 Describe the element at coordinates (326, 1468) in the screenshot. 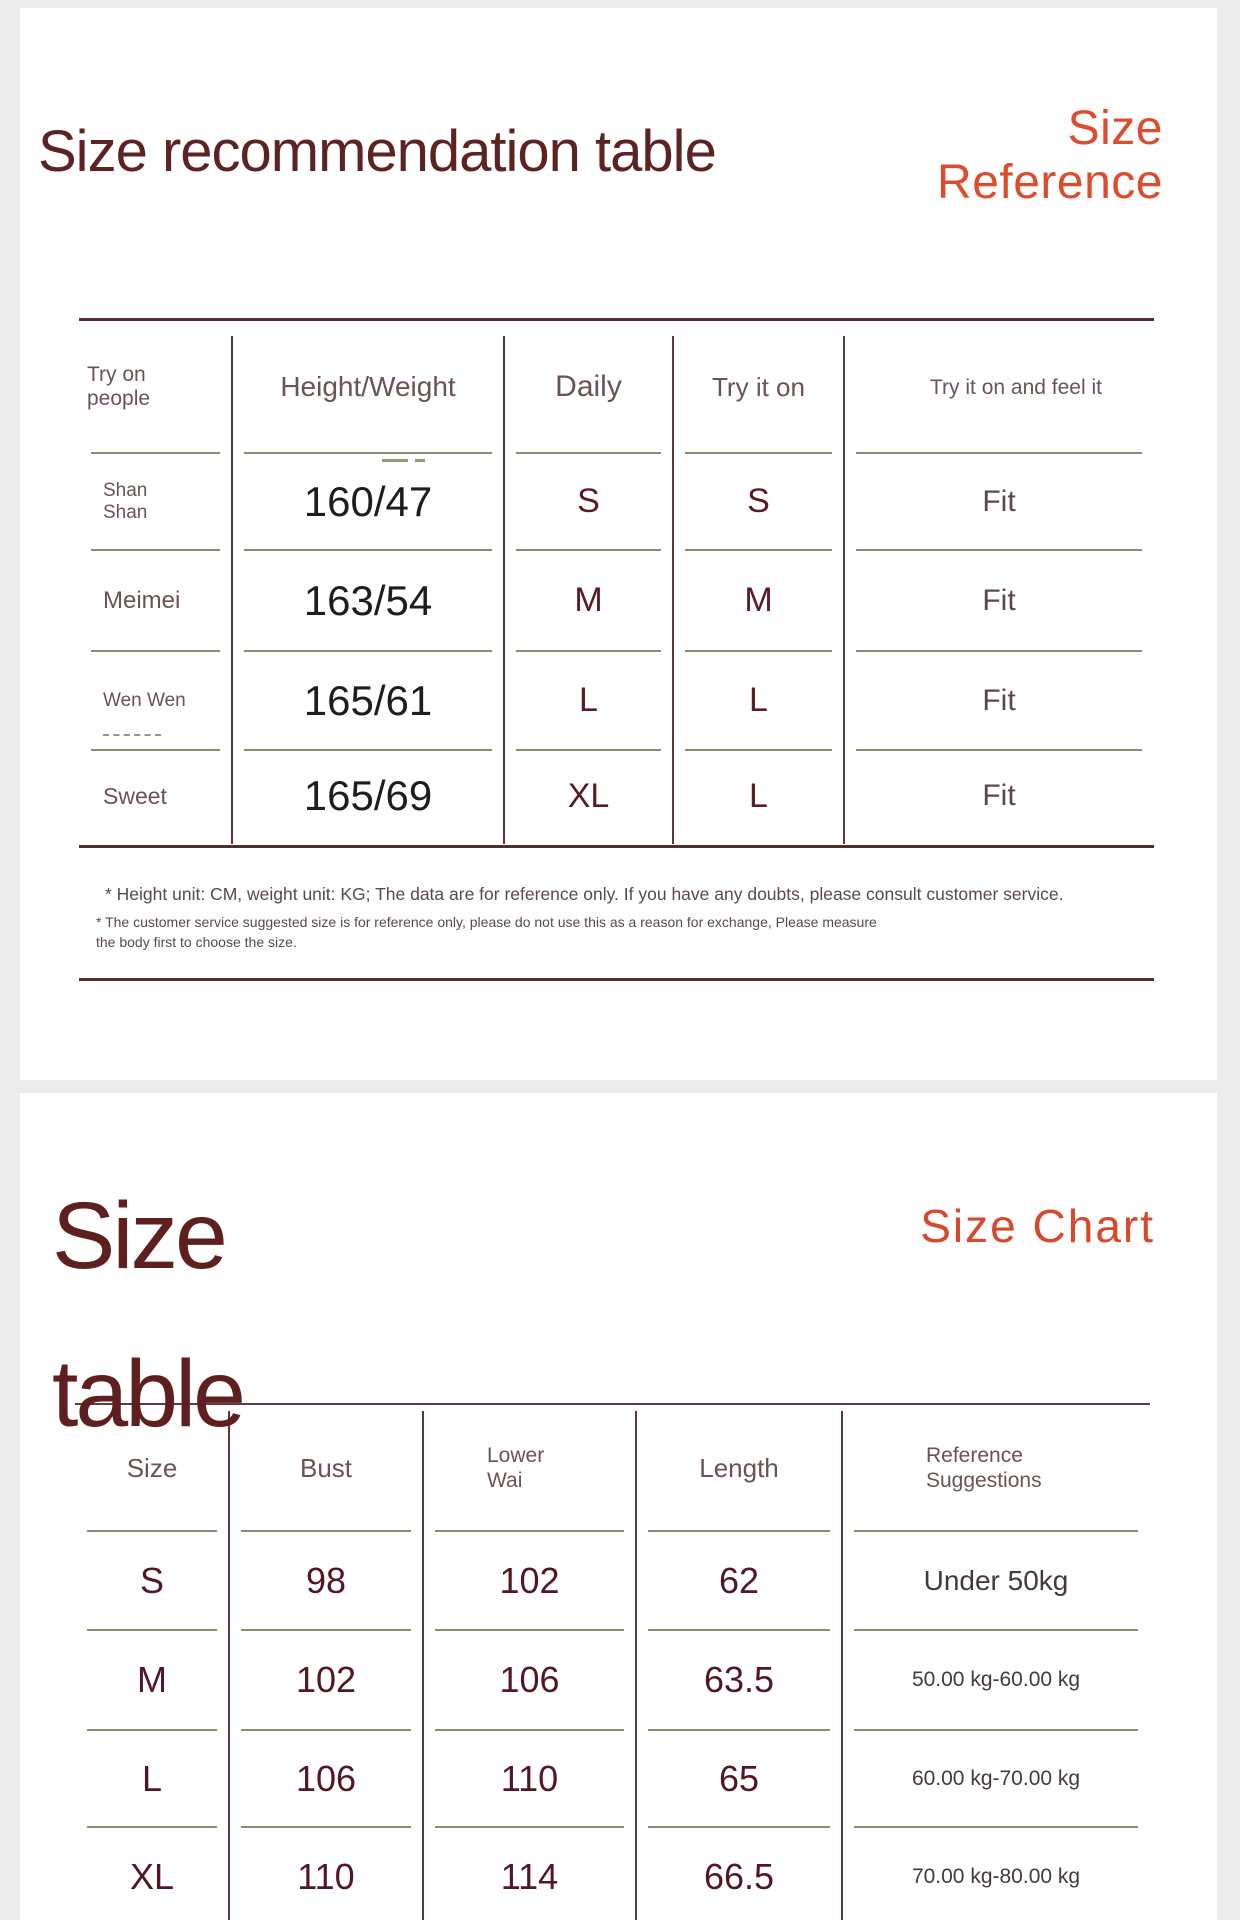

I see `header-bust: Bust` at that location.